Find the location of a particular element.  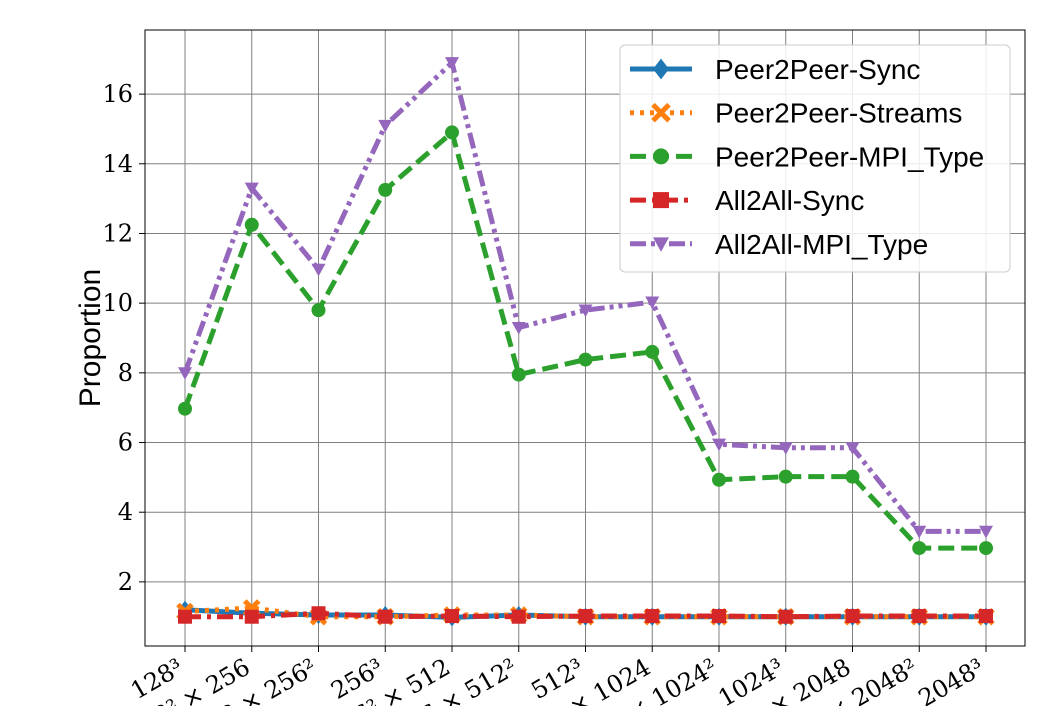

legend-label: All2All-Sync is located at coordinates (789, 200).